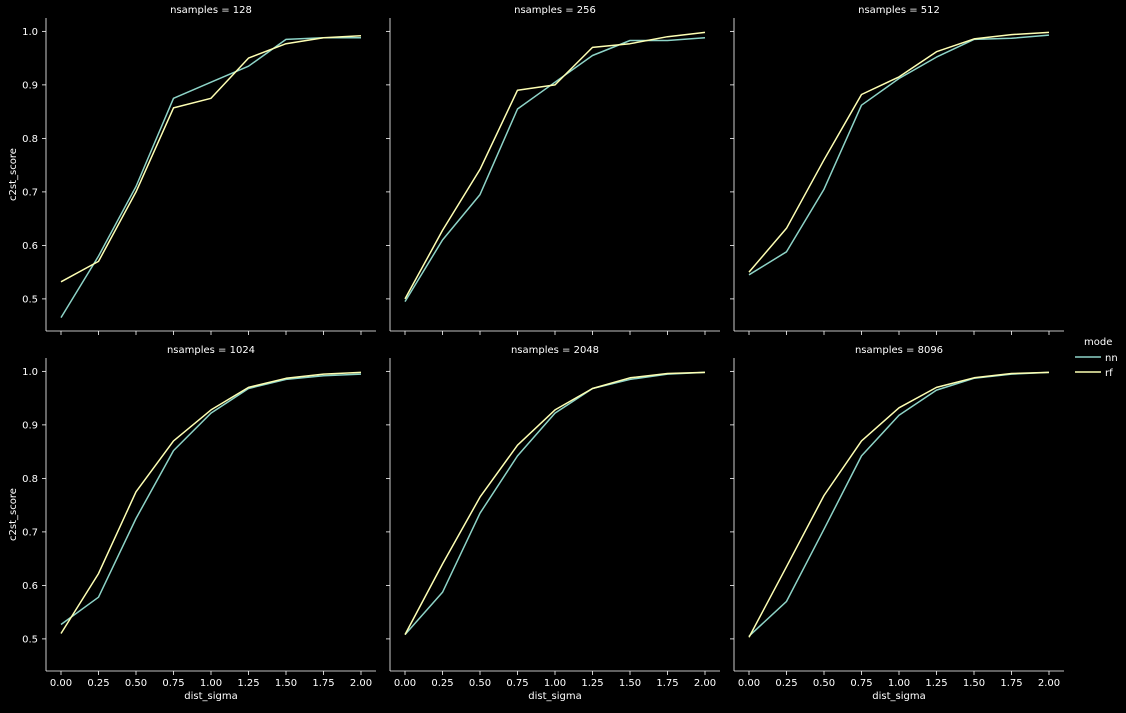 The image size is (1126, 713). What do you see at coordinates (1111, 358) in the screenshot?
I see `legend-label-nn: nn` at bounding box center [1111, 358].